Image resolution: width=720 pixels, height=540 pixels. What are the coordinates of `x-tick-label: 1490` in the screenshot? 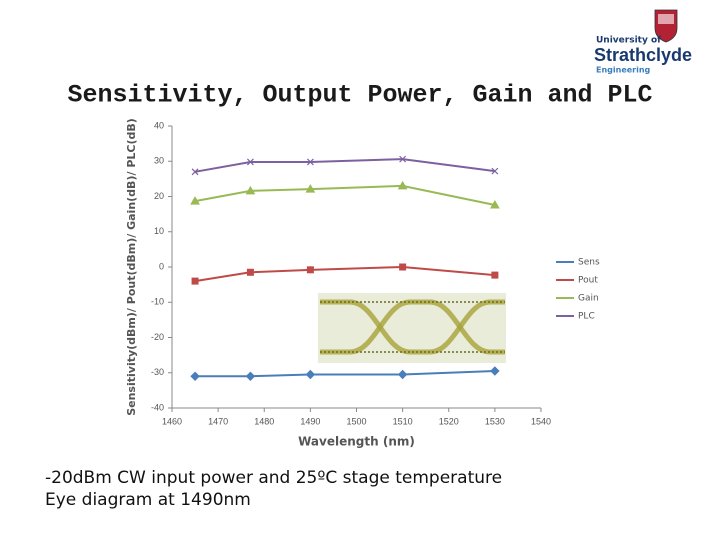 It's located at (310, 421).